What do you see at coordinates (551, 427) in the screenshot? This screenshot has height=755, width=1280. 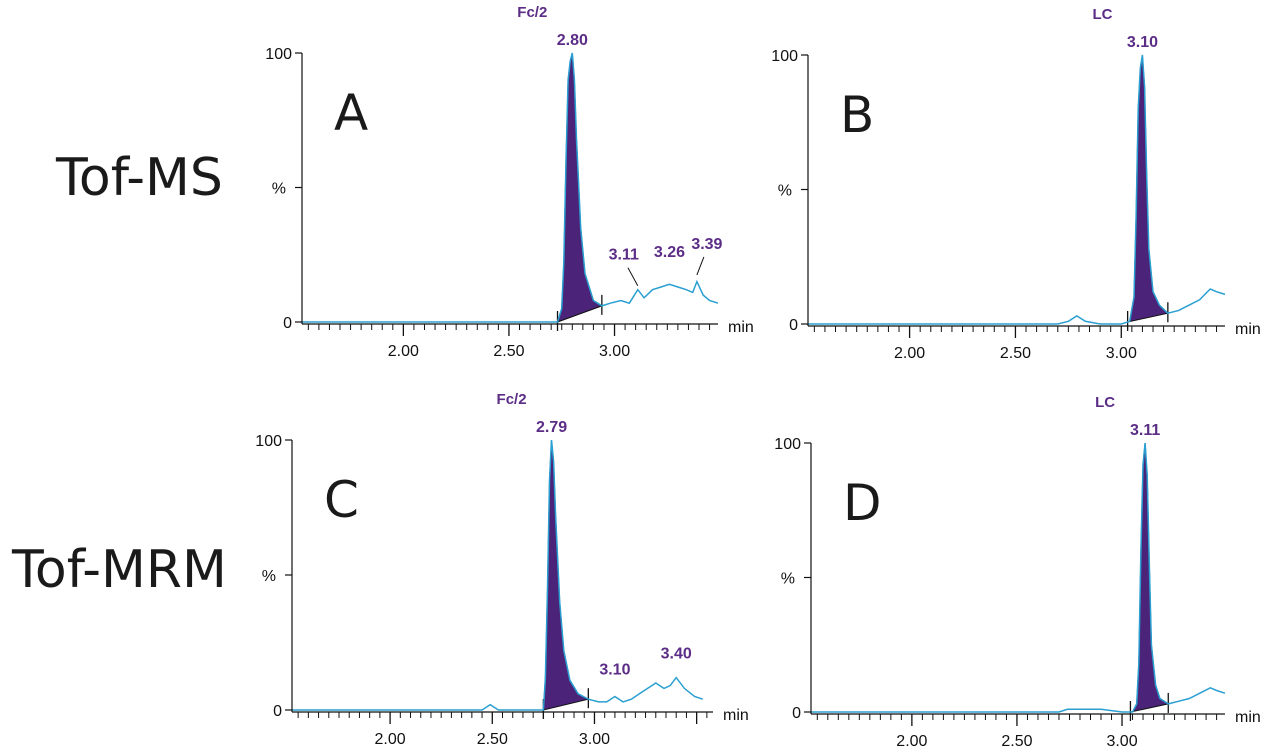 I see `peak-label-2-79: 2.79` at bounding box center [551, 427].